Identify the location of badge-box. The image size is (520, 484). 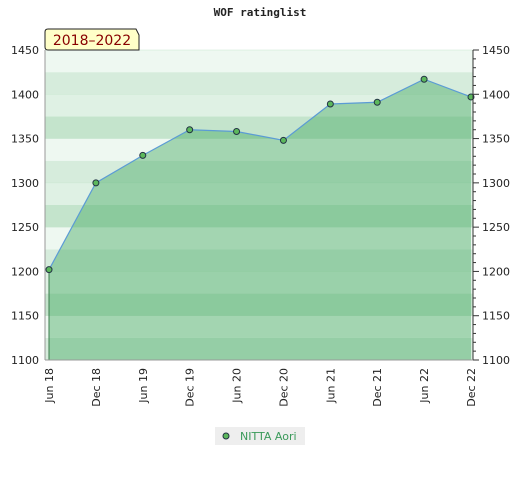
(92, 39).